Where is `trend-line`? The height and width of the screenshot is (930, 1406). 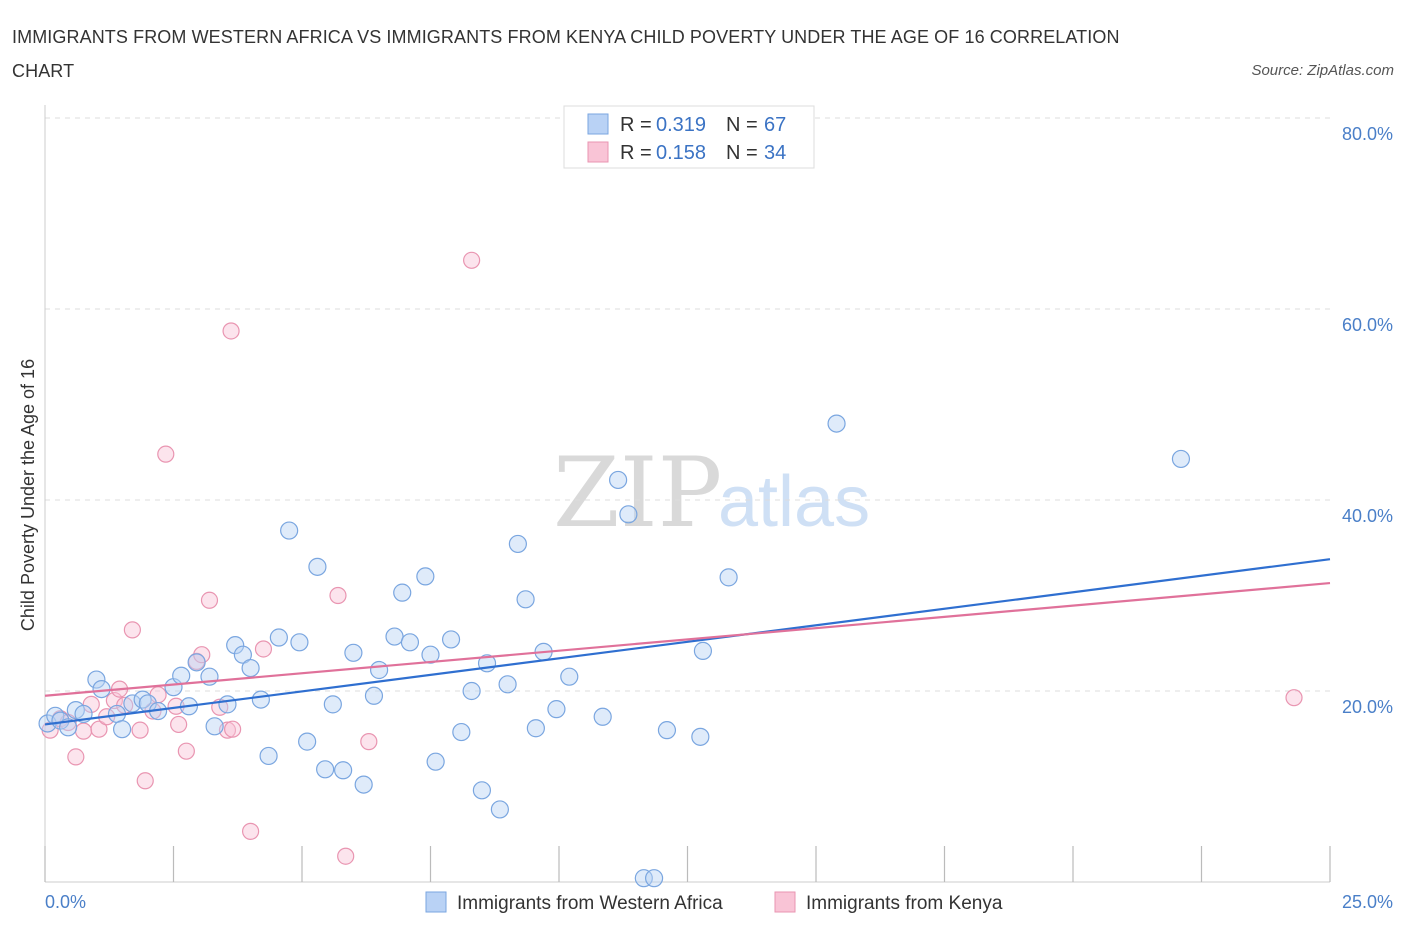
trend-line is located at coordinates (687, 639).